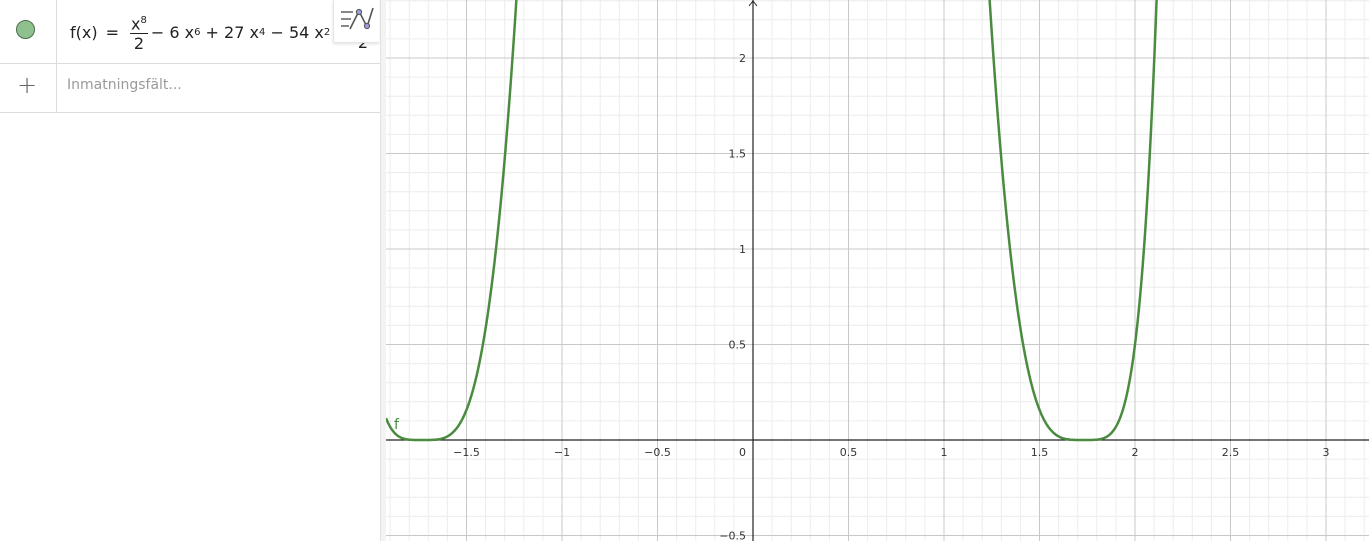 The image size is (1369, 541). I want to click on t1-num: x, so click(136, 24).